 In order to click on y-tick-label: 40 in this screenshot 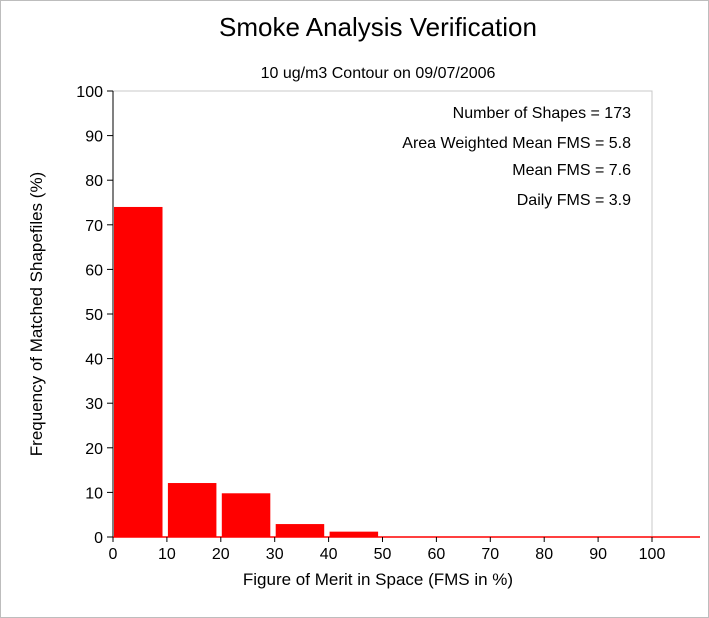, I will do `click(94, 360)`.